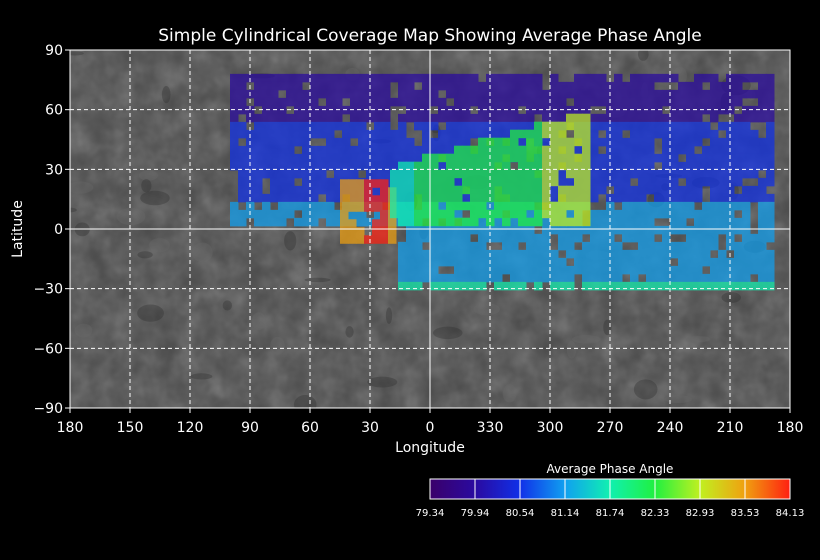 The width and height of the screenshot is (820, 560). Describe the element at coordinates (610, 513) in the screenshot. I see `colorbar-tick-label: 81.74` at that location.